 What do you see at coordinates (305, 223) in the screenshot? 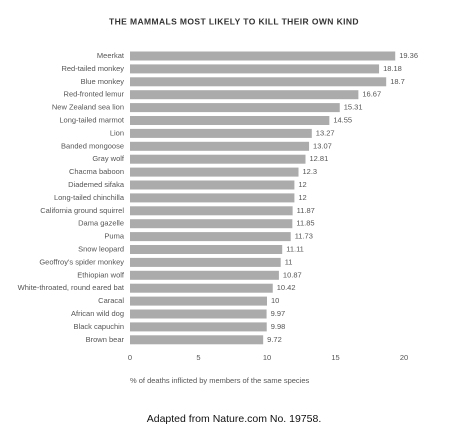
I see `value-label: 11.85` at bounding box center [305, 223].